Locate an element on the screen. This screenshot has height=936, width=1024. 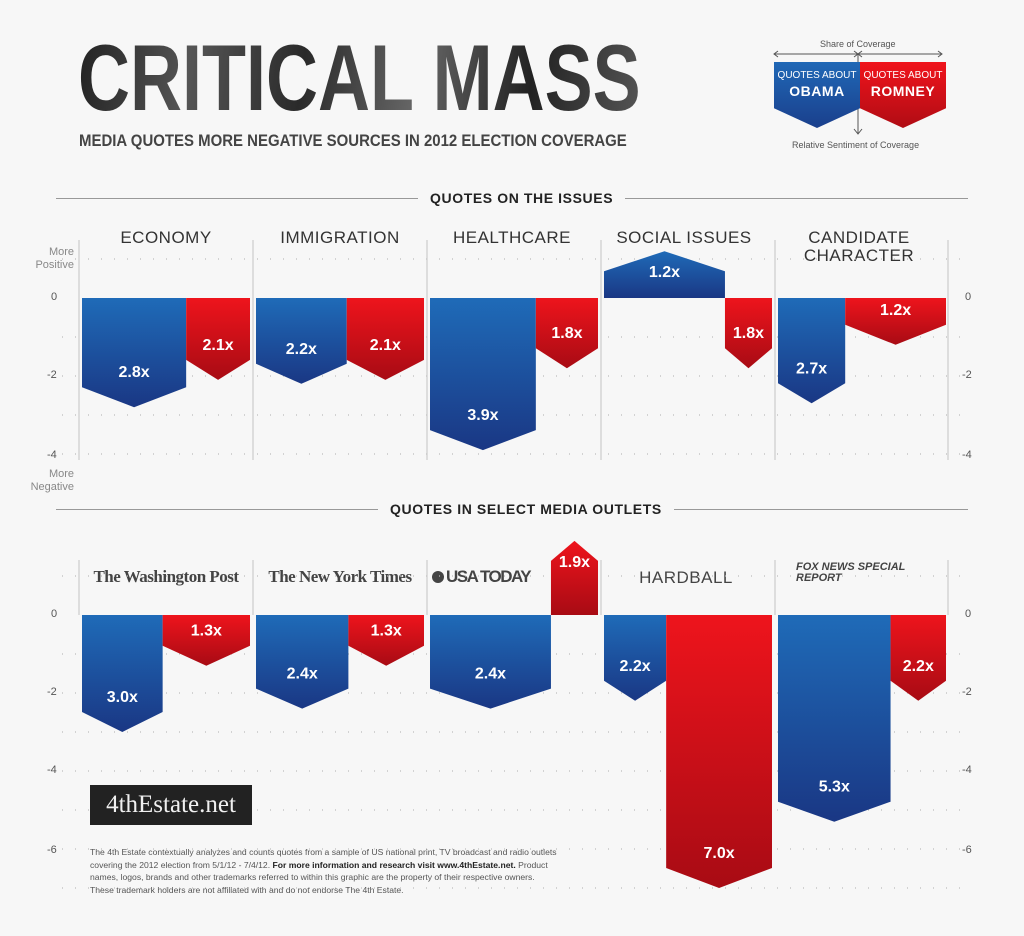
obama-ratio-label: 3.9x is located at coordinates (482, 415).